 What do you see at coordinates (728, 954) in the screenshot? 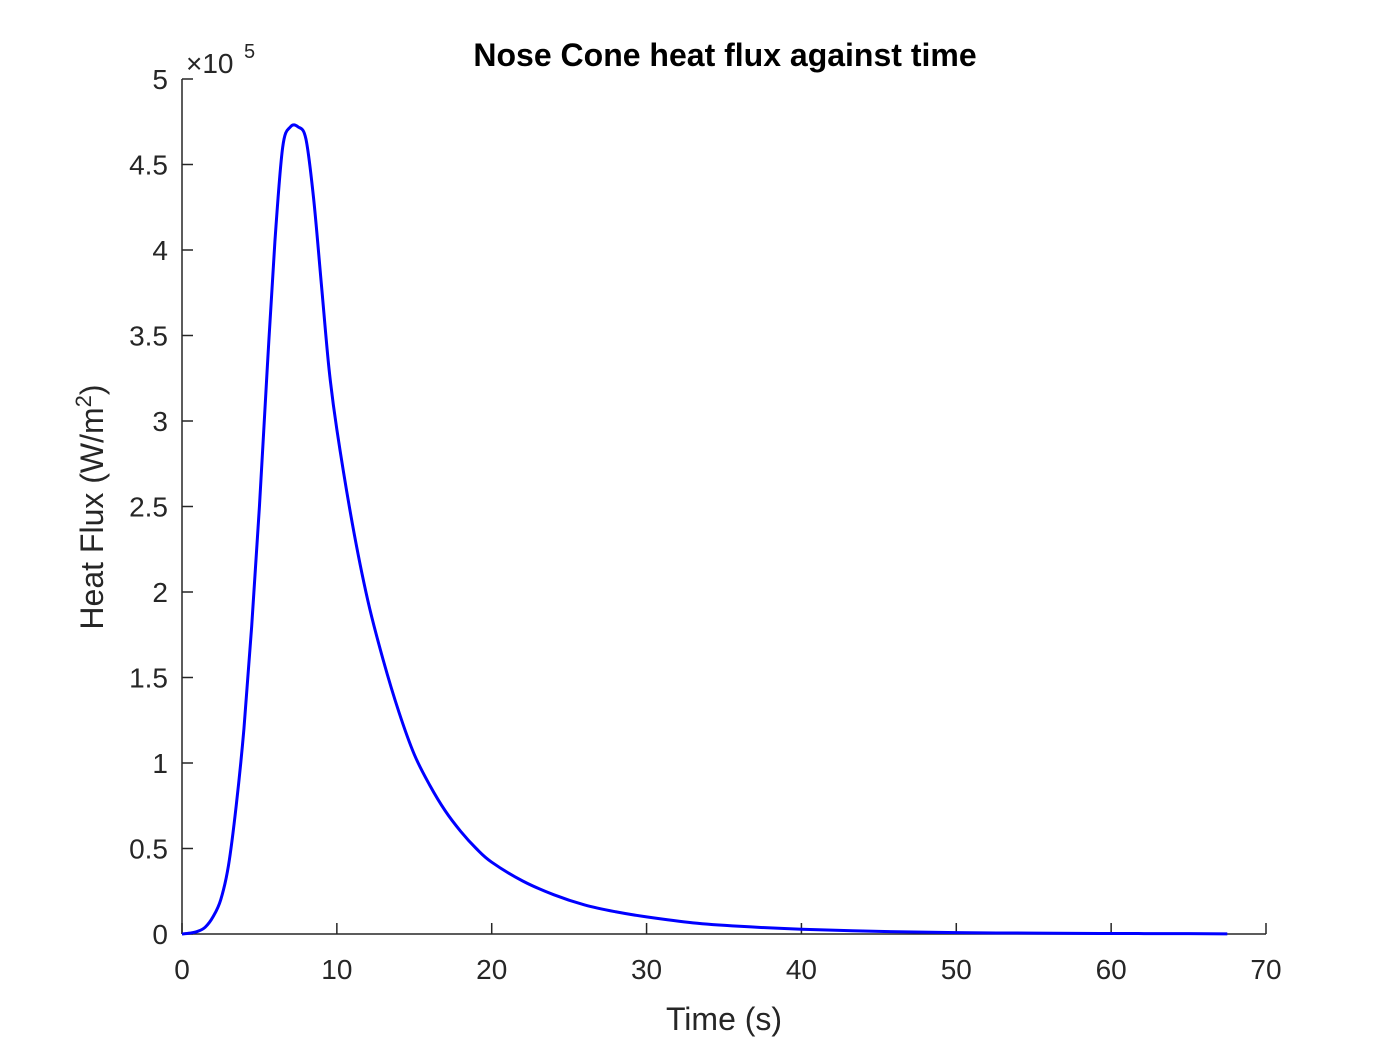
I see `x-ticks: 0 10 20 30 40 50 60 70` at bounding box center [728, 954].